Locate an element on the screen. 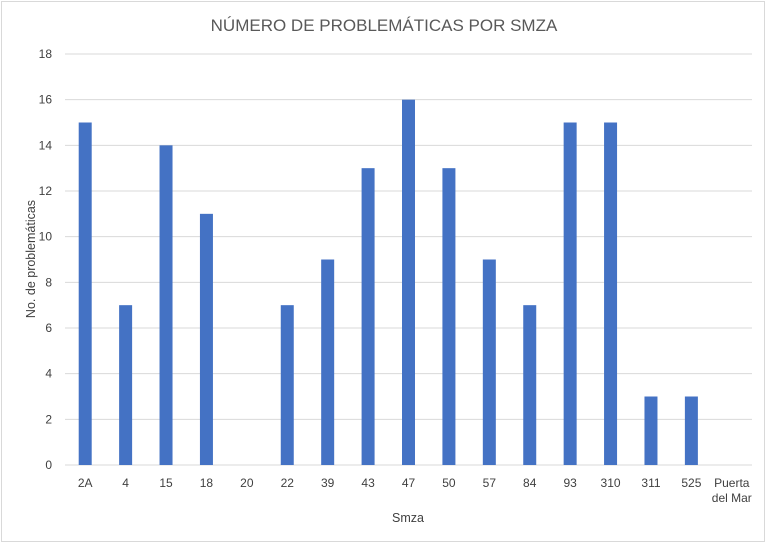  x-axis-title: Smza is located at coordinates (408, 518).